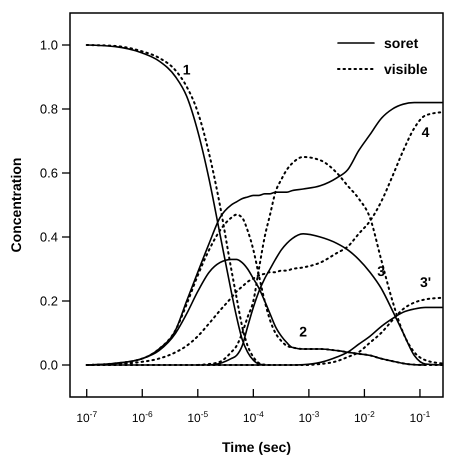  I want to click on annotation: 4, so click(426, 132).